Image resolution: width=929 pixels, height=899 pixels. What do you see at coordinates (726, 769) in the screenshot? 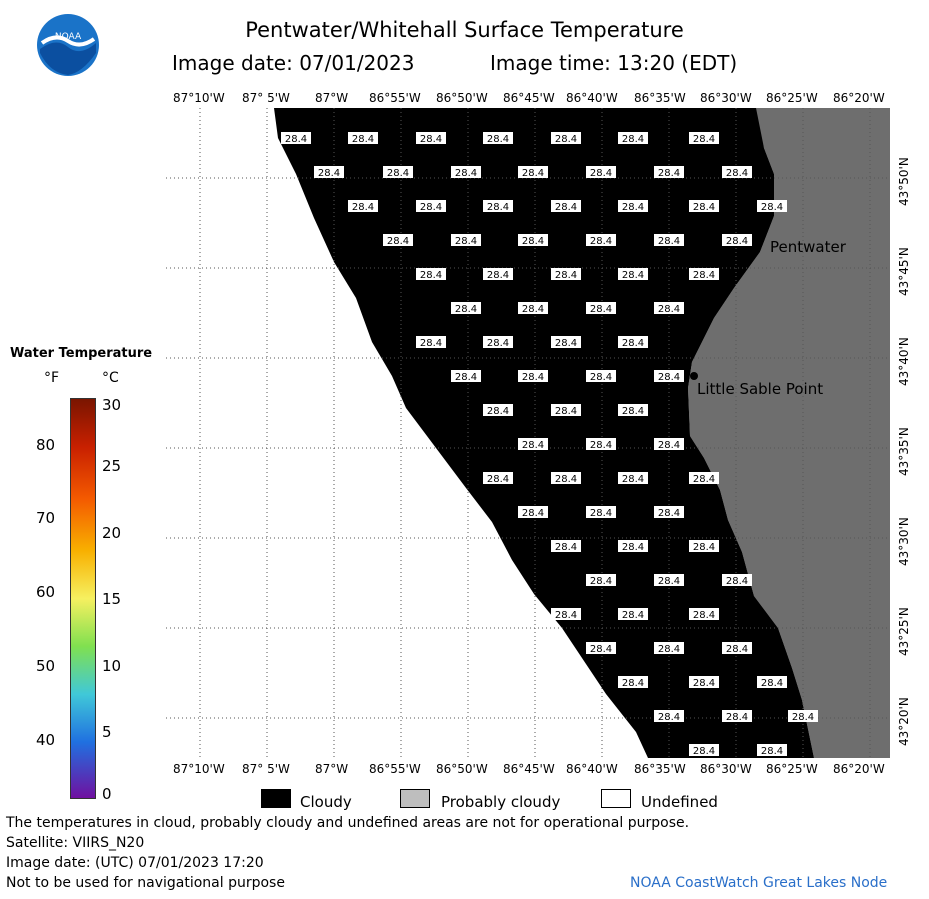
I see `lon-tick-bottom: 86°30'W` at bounding box center [726, 769].